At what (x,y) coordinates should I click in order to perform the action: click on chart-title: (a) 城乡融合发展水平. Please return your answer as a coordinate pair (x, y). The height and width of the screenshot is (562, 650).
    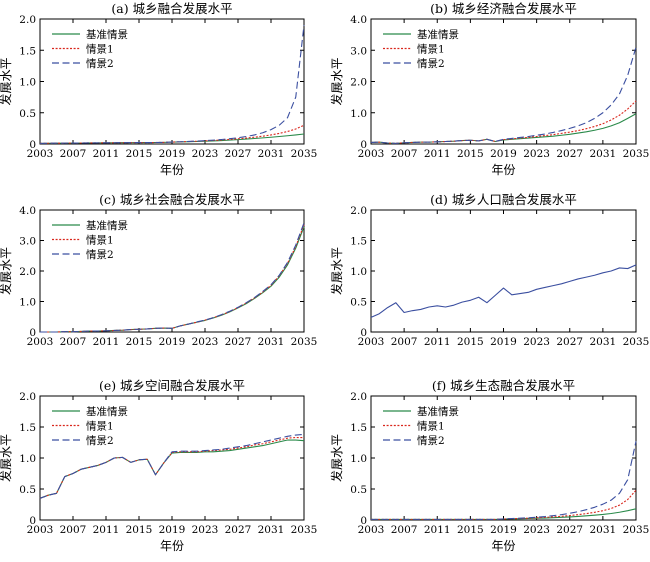
    Looking at the image, I should click on (171, 8).